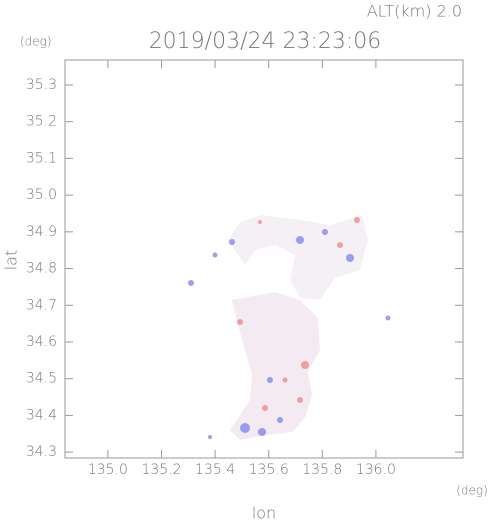 Image resolution: width=491 pixels, height=525 pixels. Describe the element at coordinates (264, 513) in the screenshot. I see `x-axis-label: lon` at that location.